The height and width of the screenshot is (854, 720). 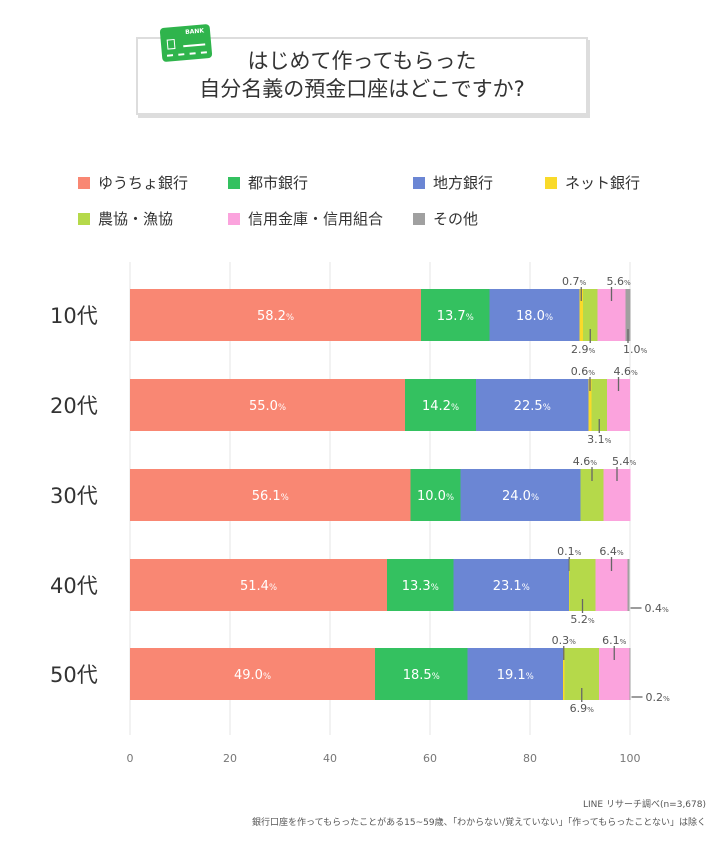 What do you see at coordinates (136, 219) in the screenshot?
I see `legend-label: 農協・漁協` at bounding box center [136, 219].